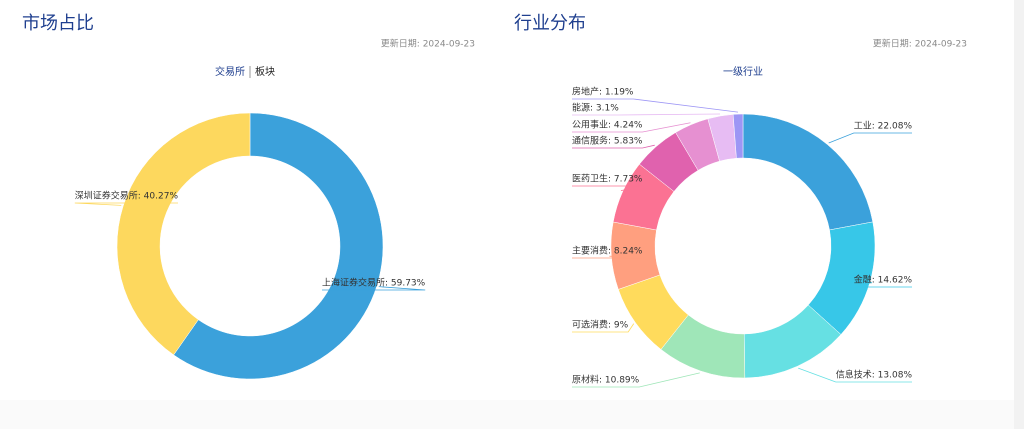 The image size is (1024, 429). What do you see at coordinates (374, 283) in the screenshot?
I see `slice-label: 上海证券交易所: 59.73%` at bounding box center [374, 283].